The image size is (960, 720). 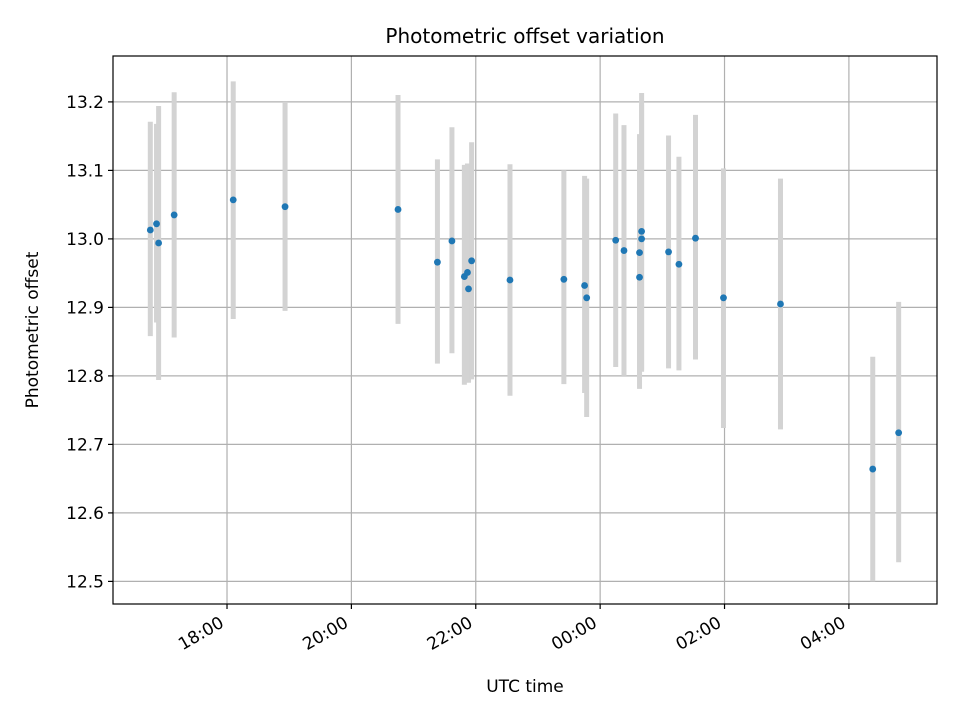 I want to click on y-tick-label: 12.7, so click(x=85, y=445).